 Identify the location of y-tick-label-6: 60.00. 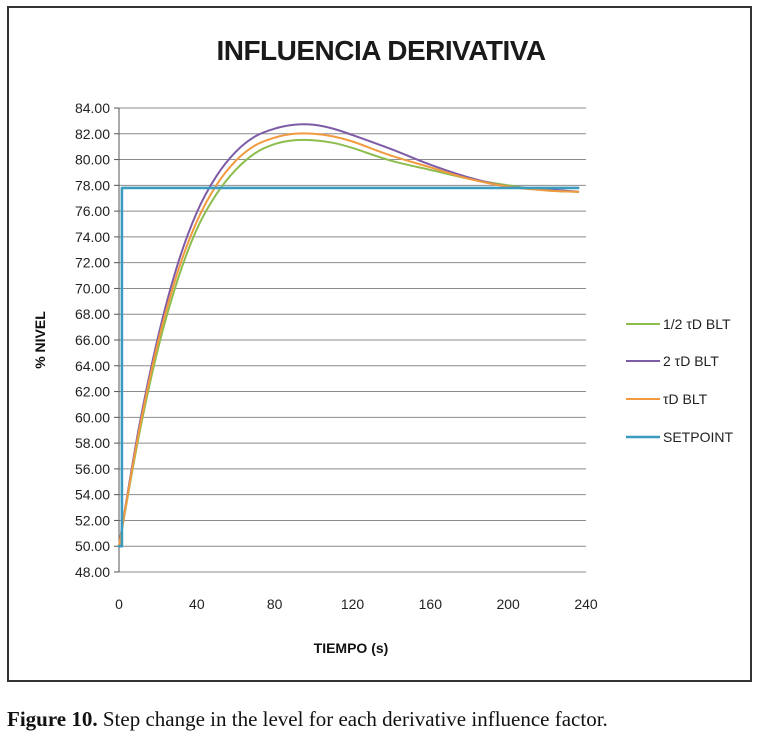
(92, 417).